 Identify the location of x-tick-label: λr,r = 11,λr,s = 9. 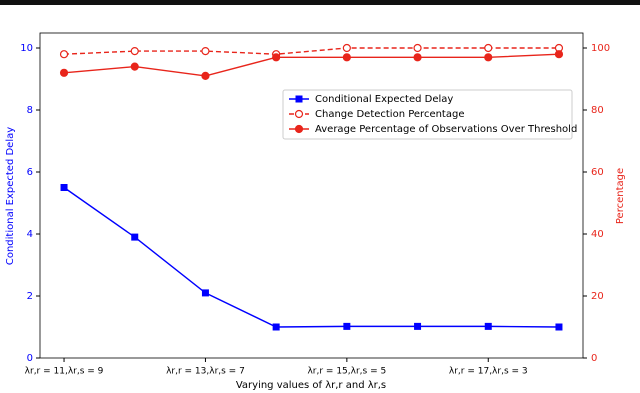
(64, 372).